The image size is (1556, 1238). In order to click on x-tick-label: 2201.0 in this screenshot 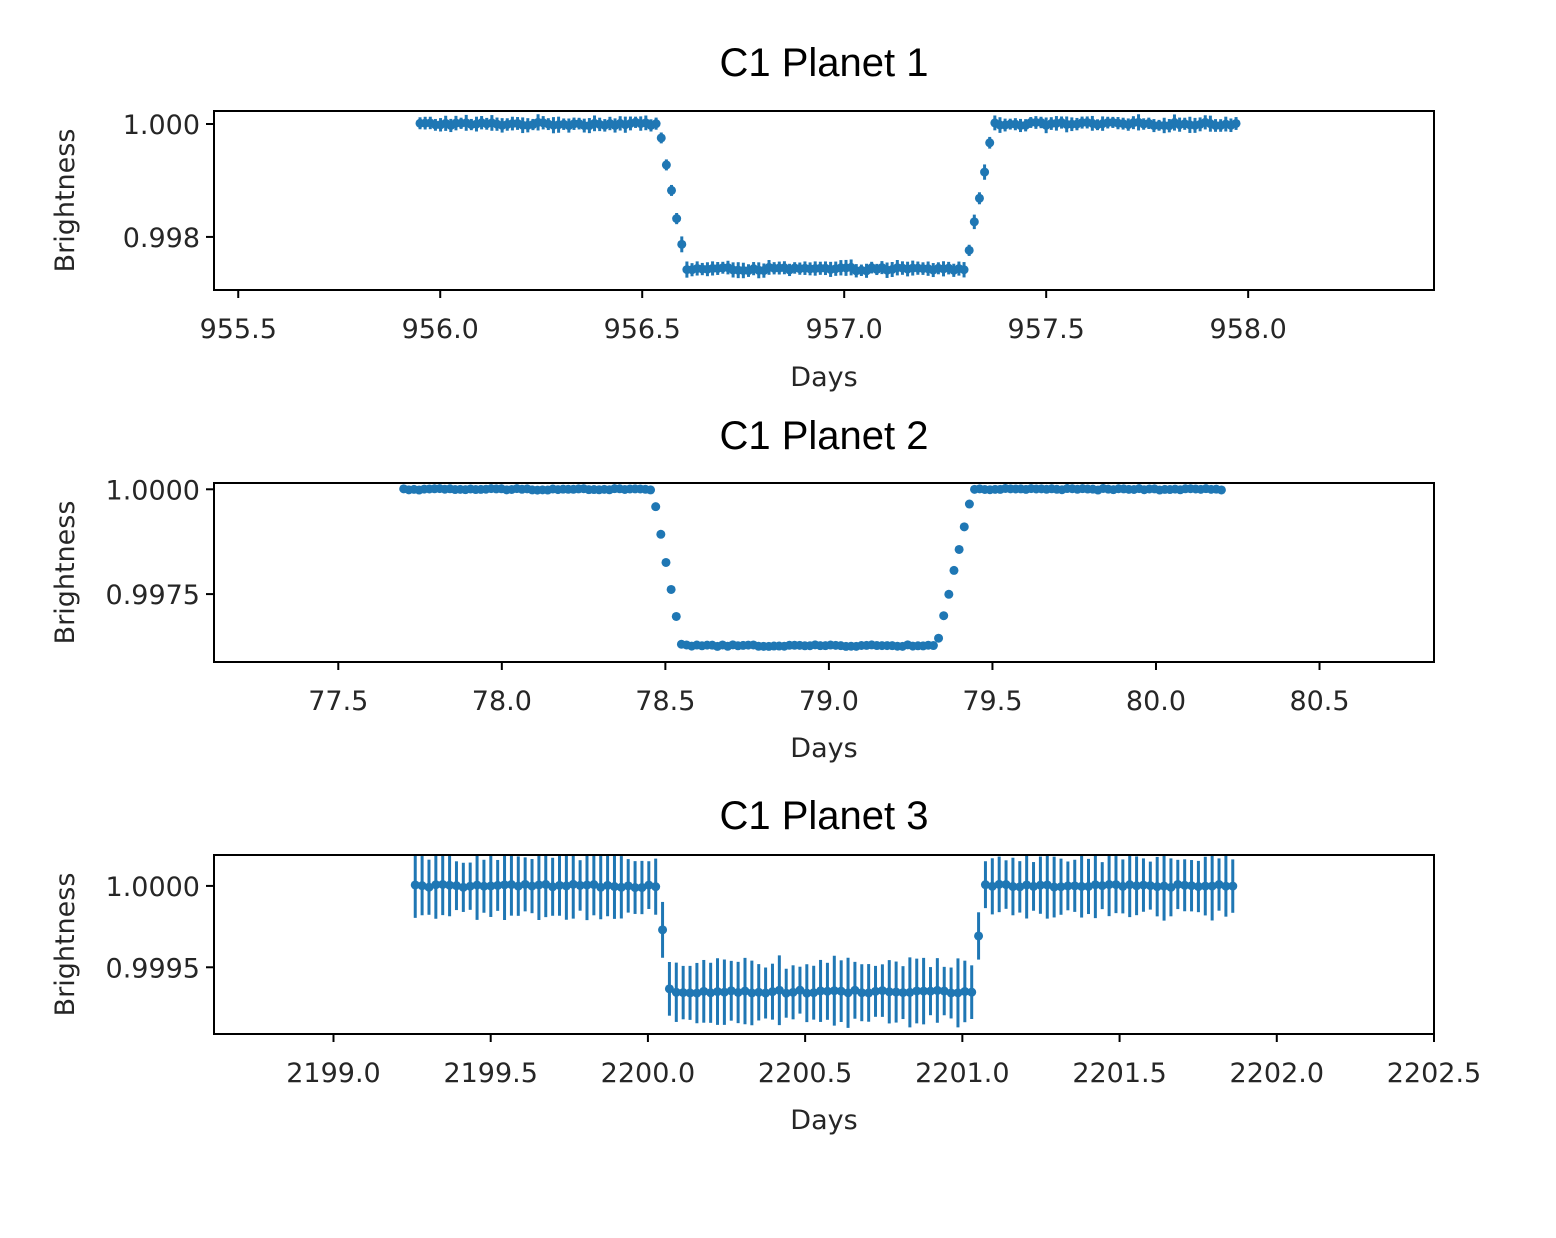, I will do `click(962, 1073)`.